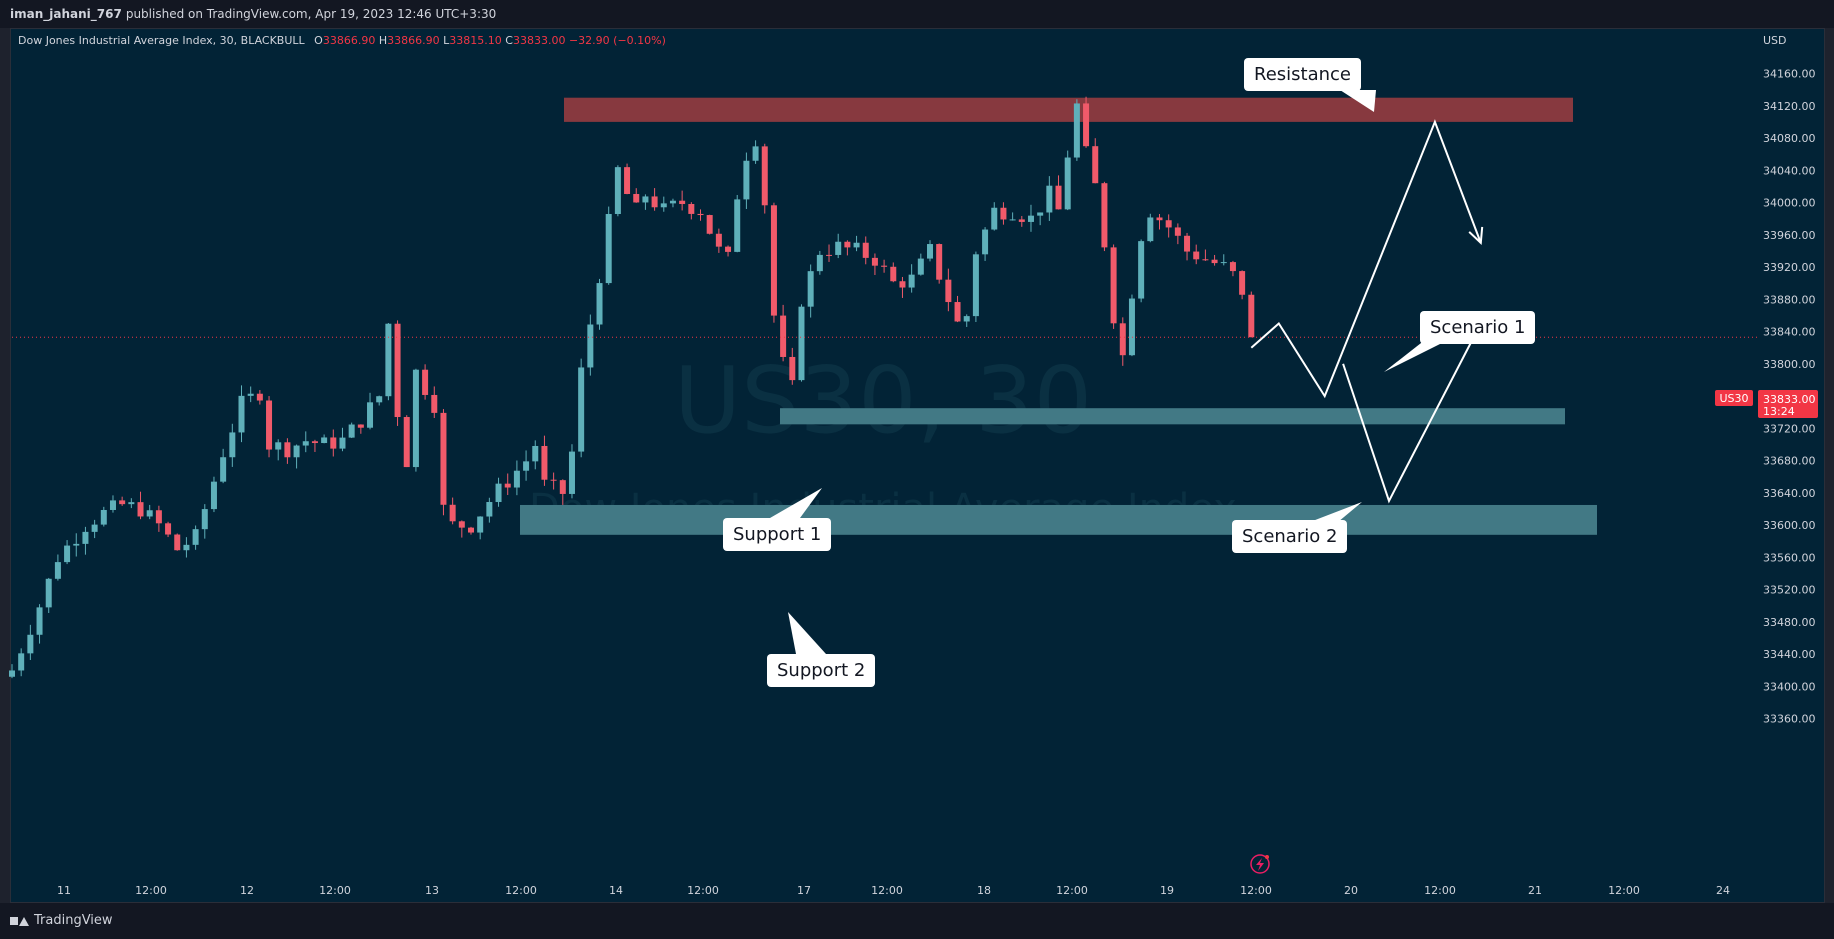  Describe the element at coordinates (1789, 719) in the screenshot. I see `price-tick-label: 33360.00` at that location.